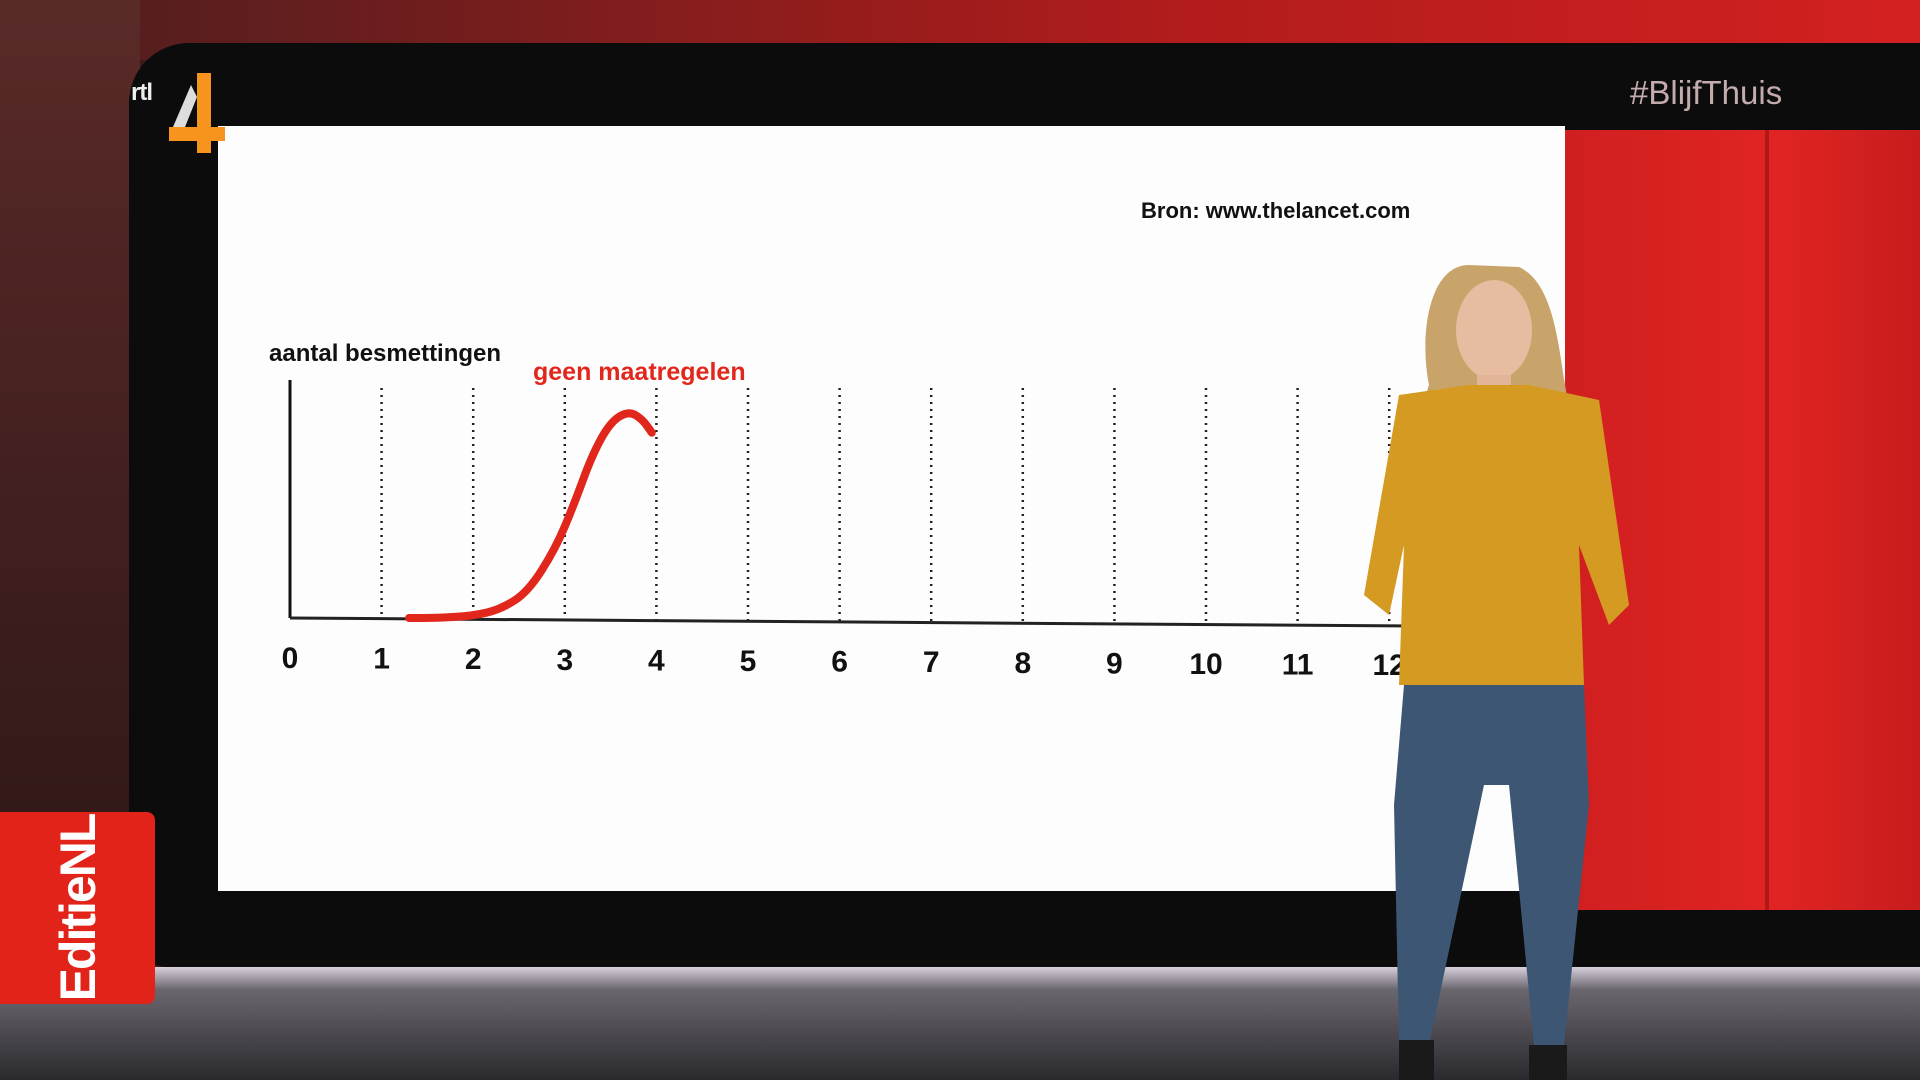  Describe the element at coordinates (142, 92) in the screenshot. I see `rtl-logo-text: rtl` at that location.